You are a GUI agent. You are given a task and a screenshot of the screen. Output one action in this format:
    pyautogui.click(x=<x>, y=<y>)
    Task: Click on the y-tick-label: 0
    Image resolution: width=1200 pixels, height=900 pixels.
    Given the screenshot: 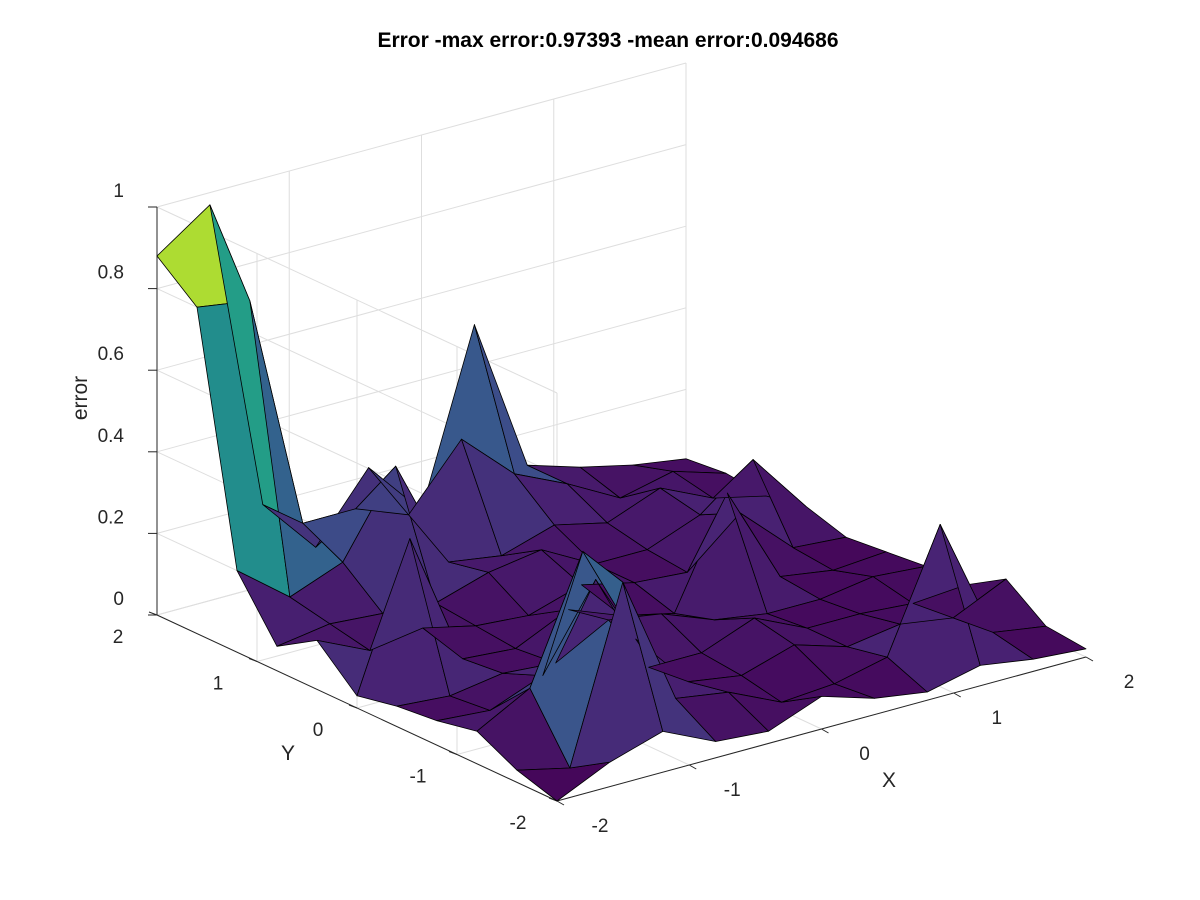 What is the action you would take?
    pyautogui.click(x=318, y=730)
    